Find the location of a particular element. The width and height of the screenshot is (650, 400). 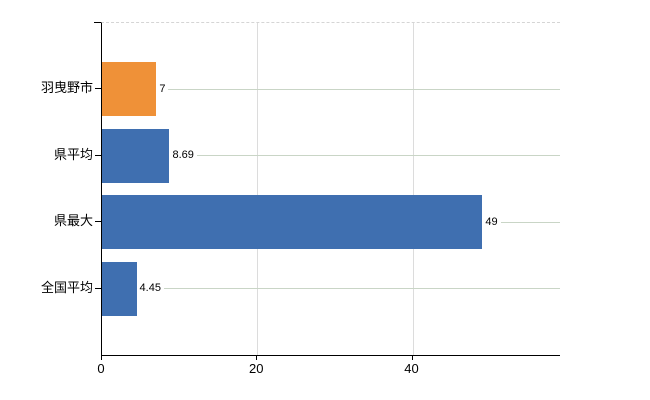

category-label-県平均: 県平均 is located at coordinates (73, 154).